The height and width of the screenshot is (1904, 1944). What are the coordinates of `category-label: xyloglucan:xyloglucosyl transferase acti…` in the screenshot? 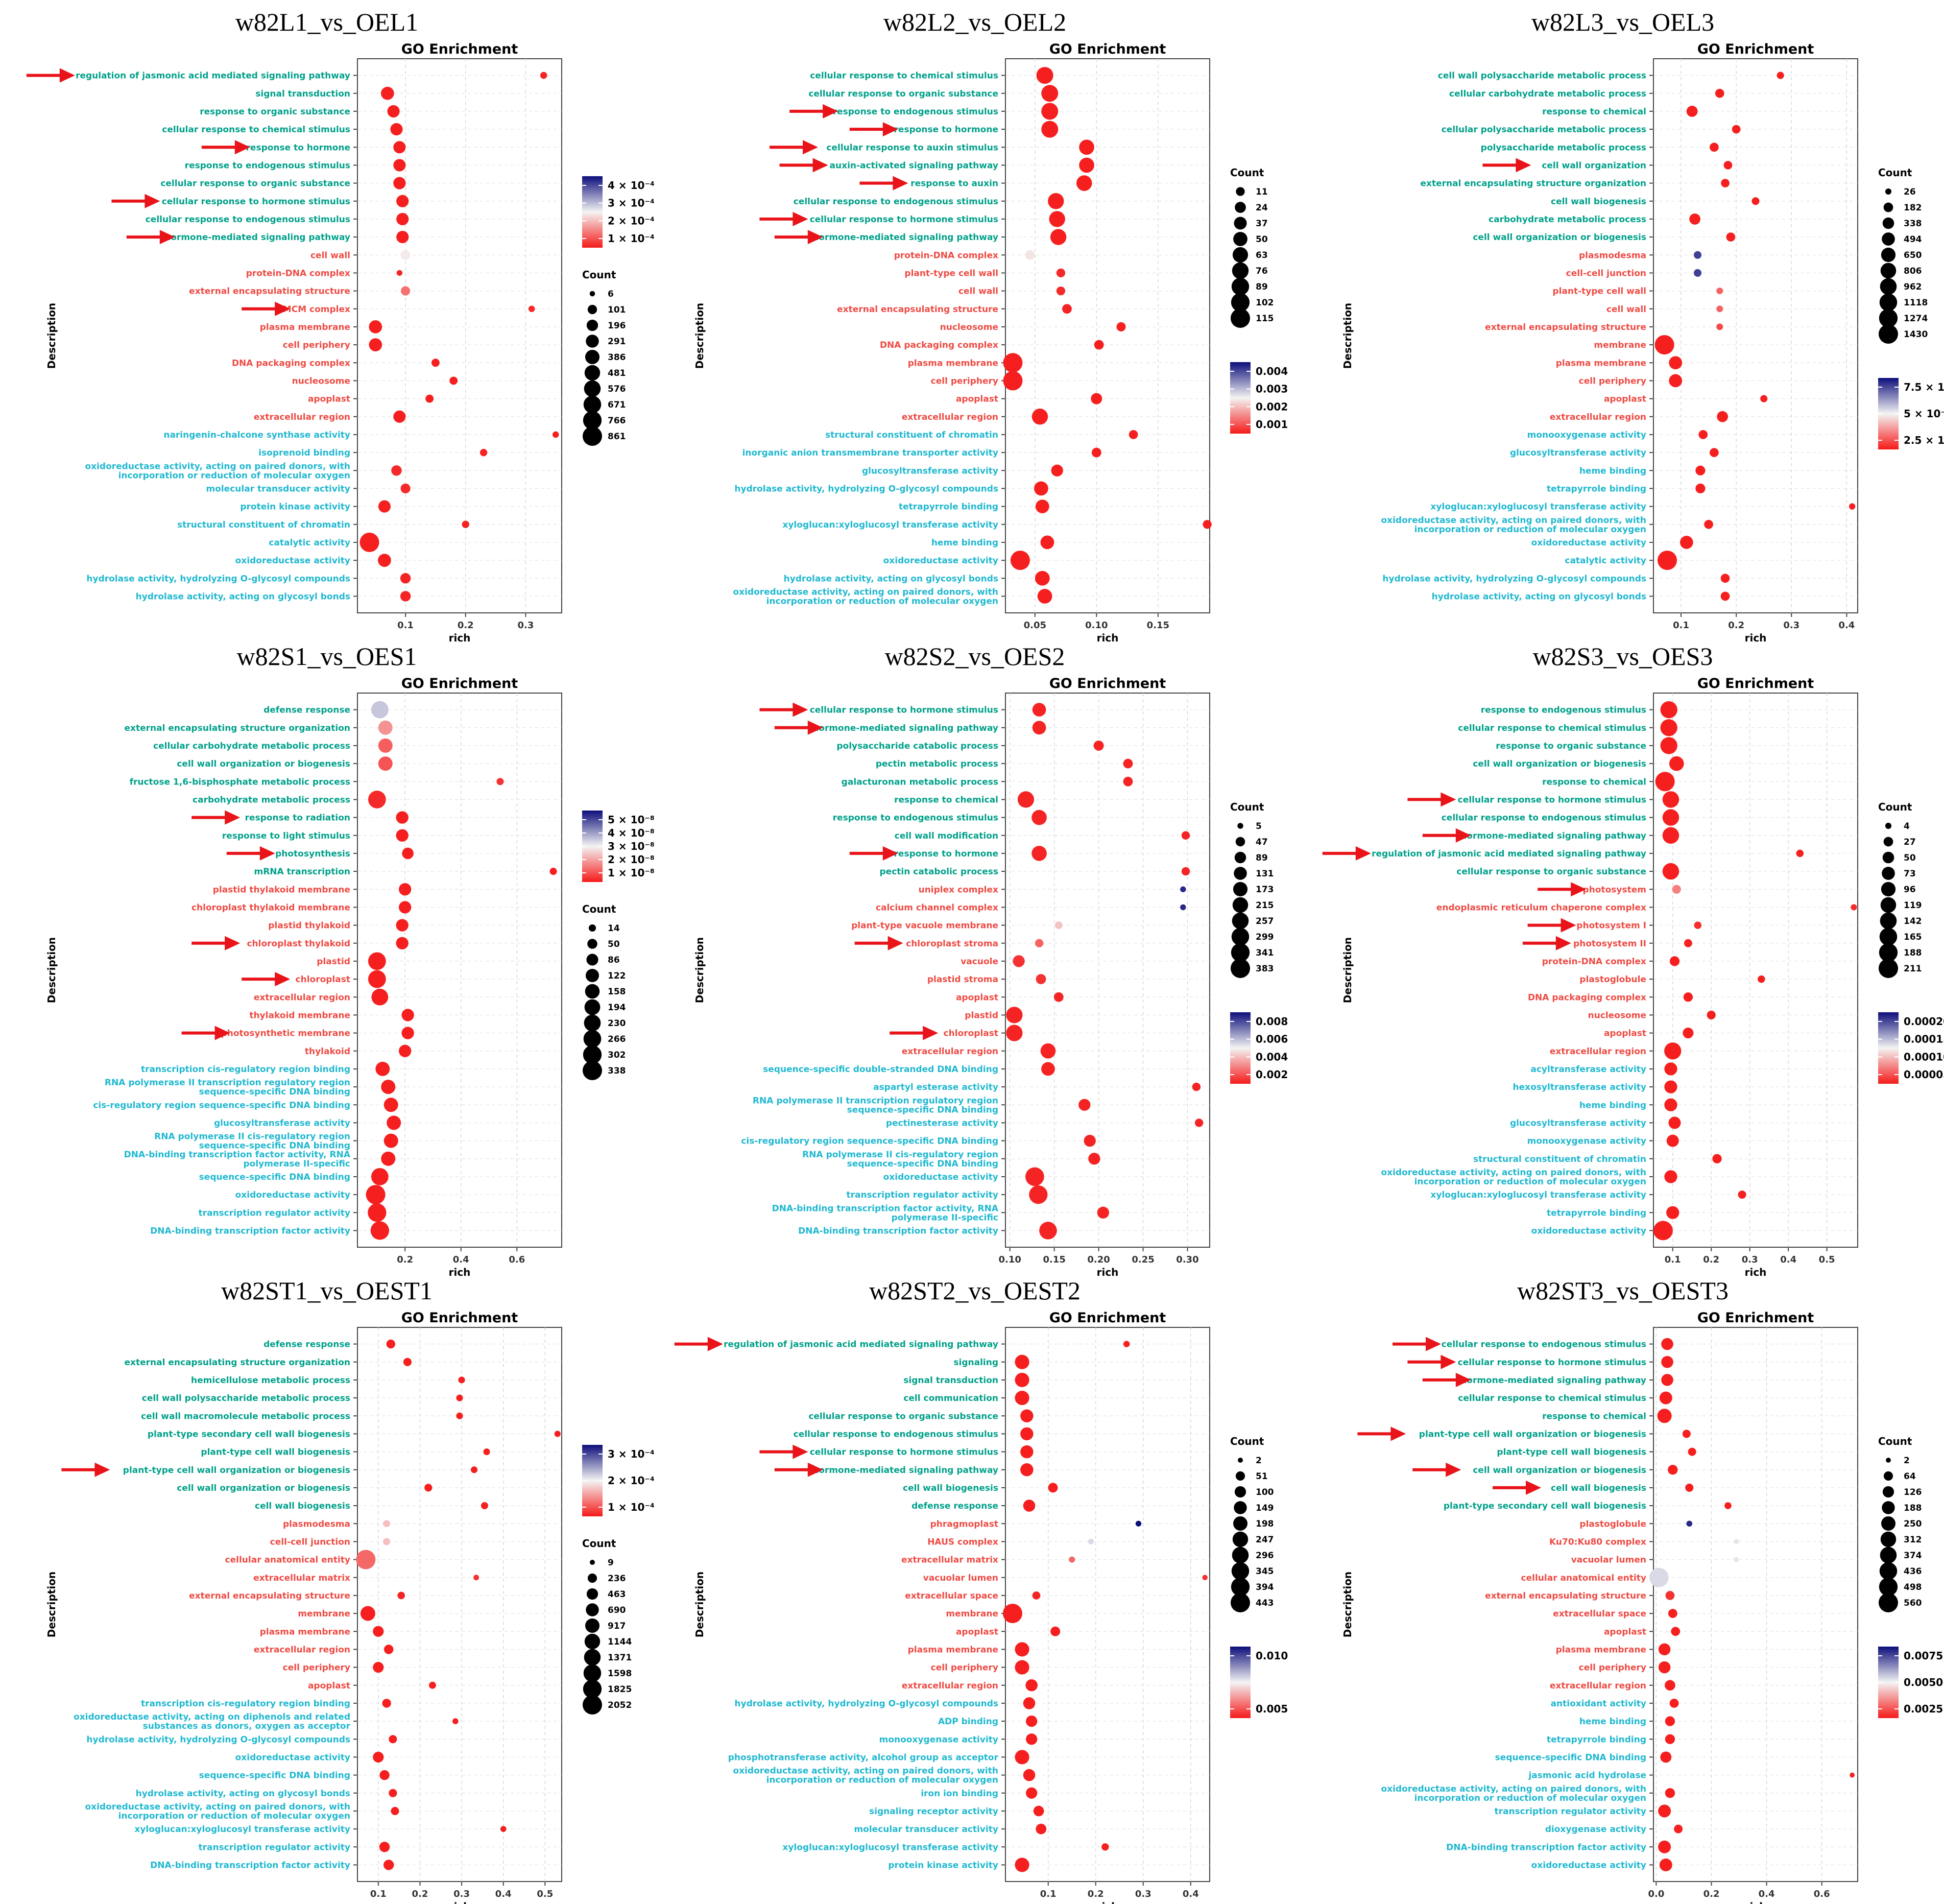 It's located at (890, 525).